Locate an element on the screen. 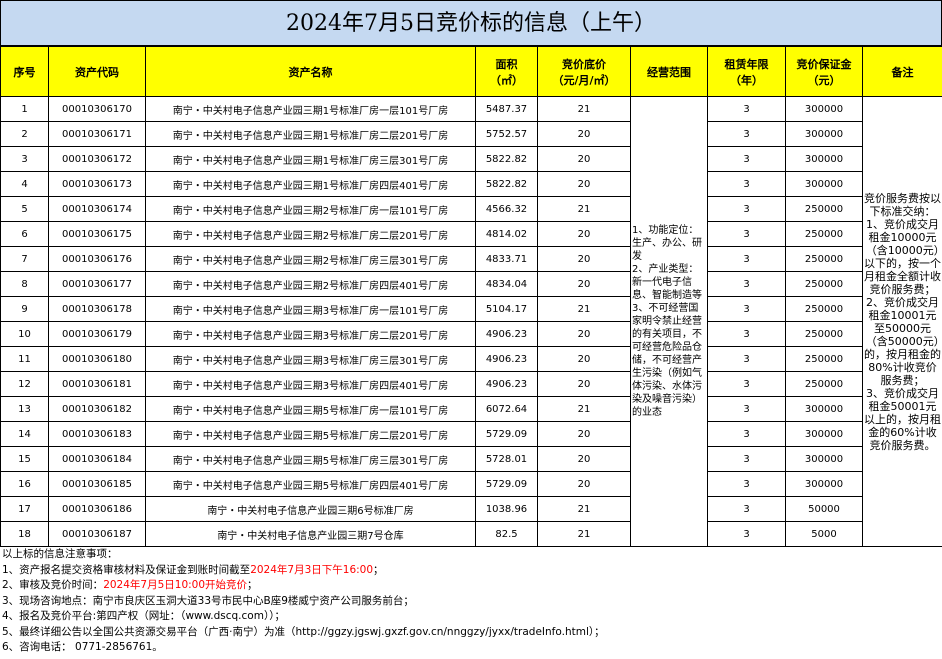 This screenshot has height=659, width=942. notes-heading: 以上标的信息注意事项： is located at coordinates (60, 554).